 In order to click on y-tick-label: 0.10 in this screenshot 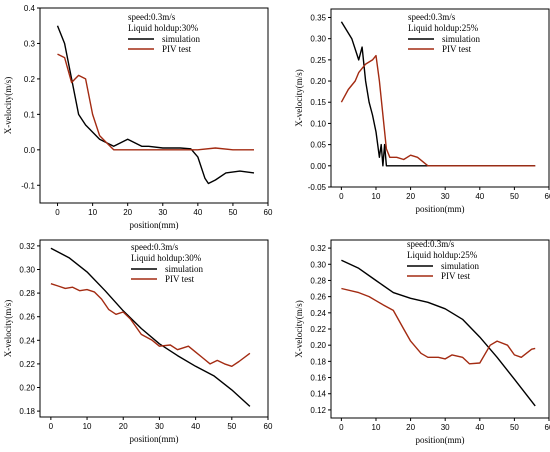, I will do `click(318, 123)`.